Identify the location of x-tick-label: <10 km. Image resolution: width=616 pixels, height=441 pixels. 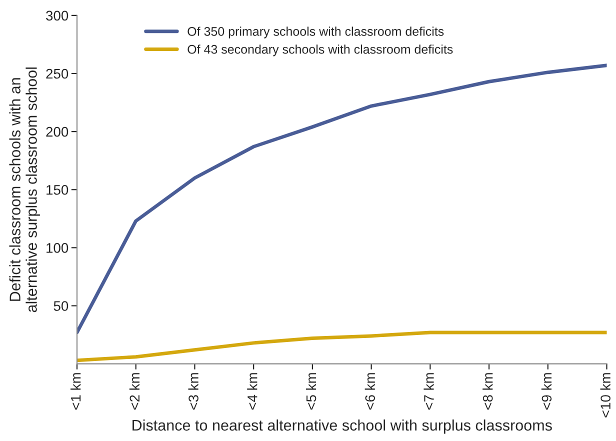
(605, 395).